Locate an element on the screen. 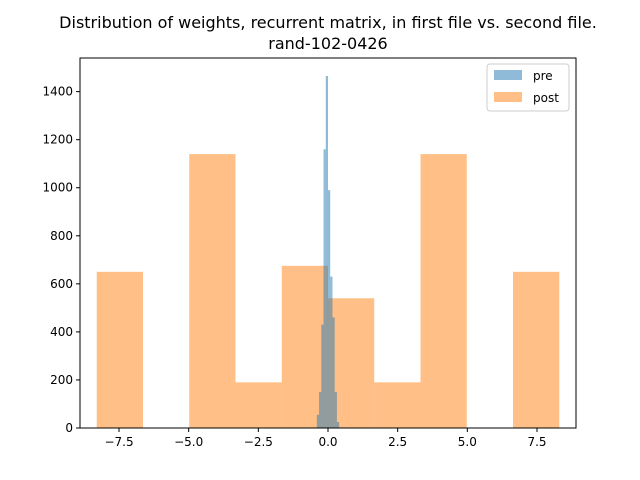 This screenshot has width=640, height=480. x-tick-label: −2.5 is located at coordinates (258, 442).